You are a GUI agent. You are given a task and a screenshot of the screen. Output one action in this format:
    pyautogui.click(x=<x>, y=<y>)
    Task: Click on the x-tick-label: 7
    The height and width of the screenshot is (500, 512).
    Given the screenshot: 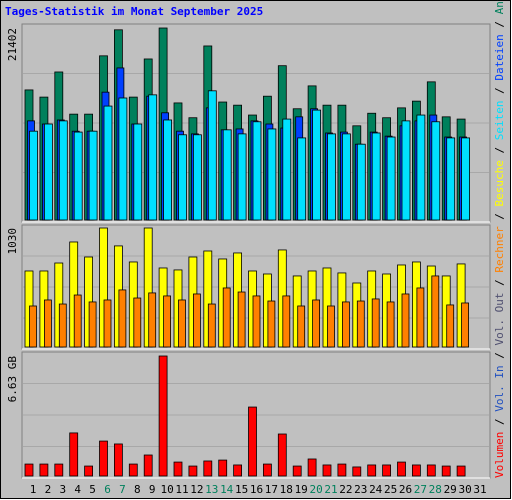 What is the action you would take?
    pyautogui.click(x=122, y=489)
    